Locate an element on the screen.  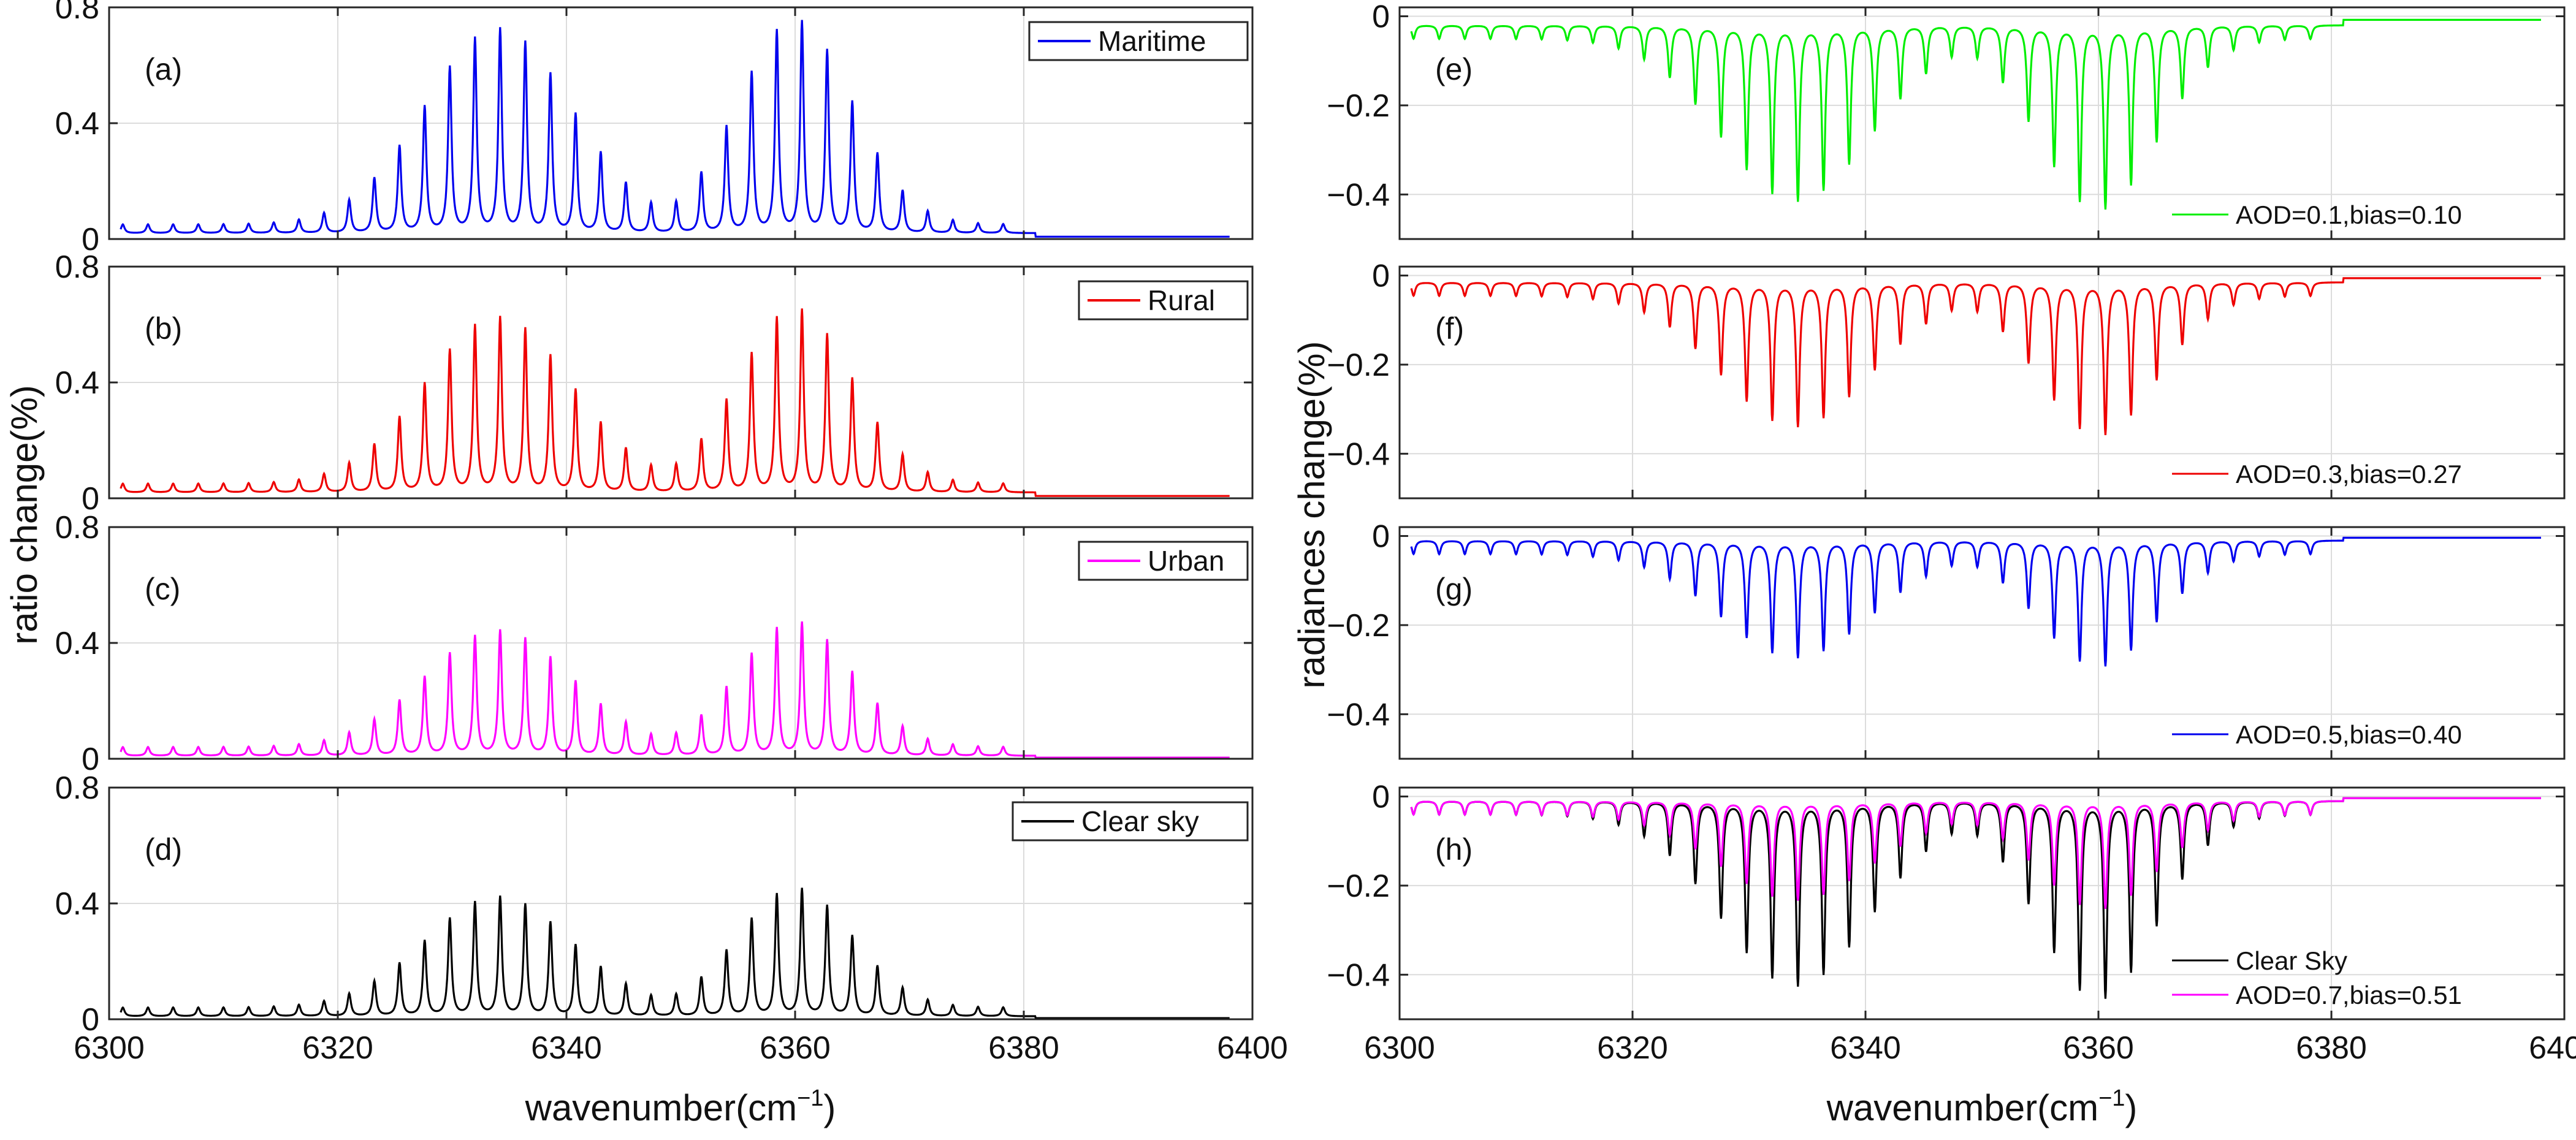
legend-label: AOD=0.7,bias=0.51 is located at coordinates (2349, 995).